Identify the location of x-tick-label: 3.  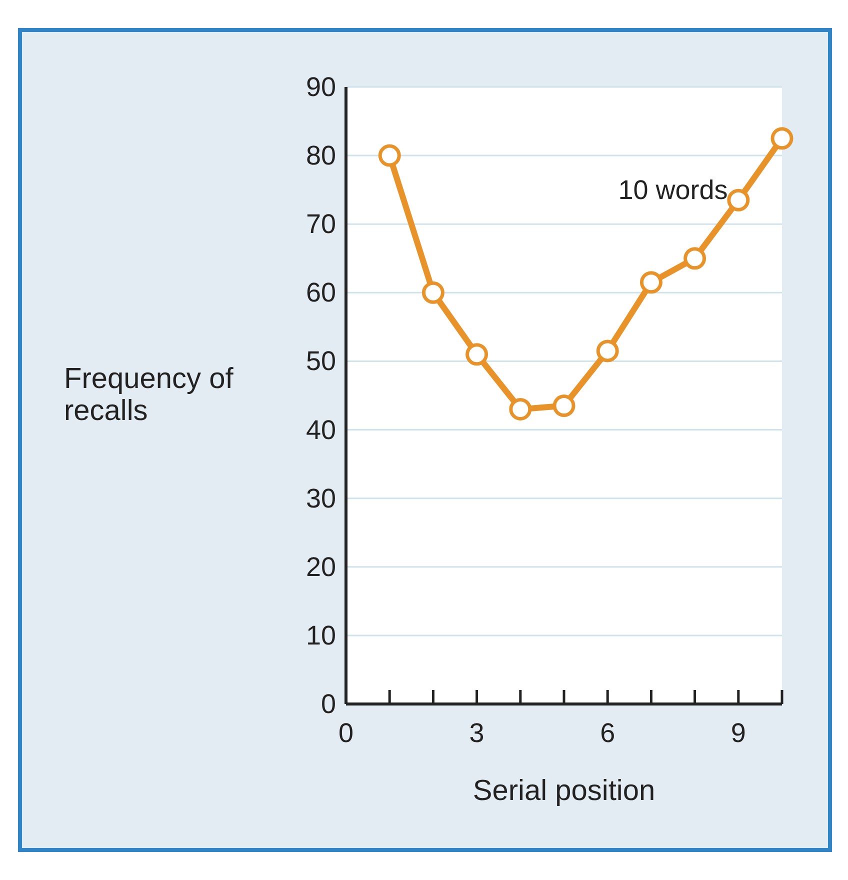
(476, 733).